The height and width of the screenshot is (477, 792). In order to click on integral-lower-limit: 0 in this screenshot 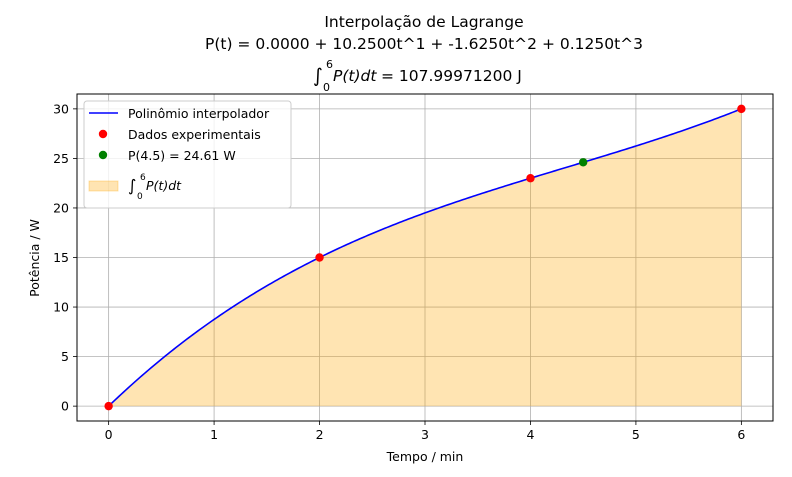, I will do `click(326, 87)`.